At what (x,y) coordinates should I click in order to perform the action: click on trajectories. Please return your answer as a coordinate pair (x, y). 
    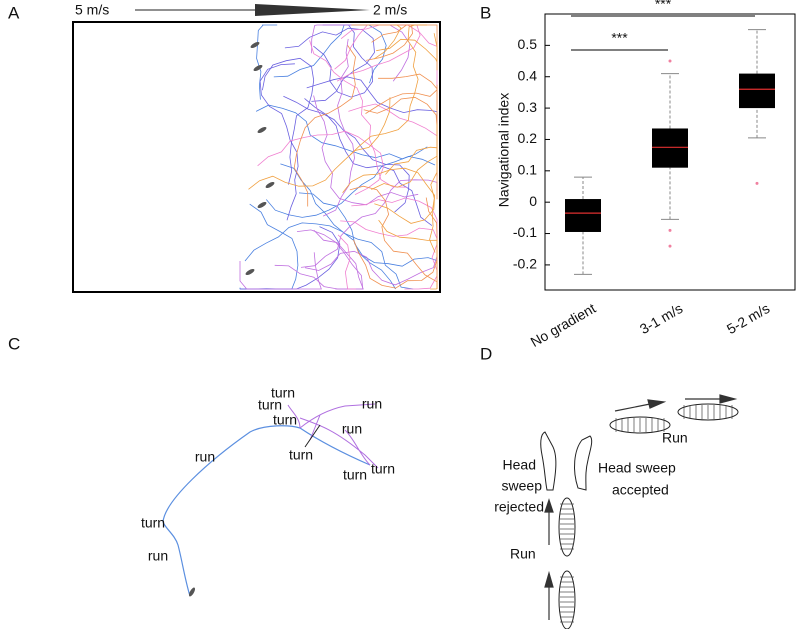
    Looking at the image, I should click on (338, 157).